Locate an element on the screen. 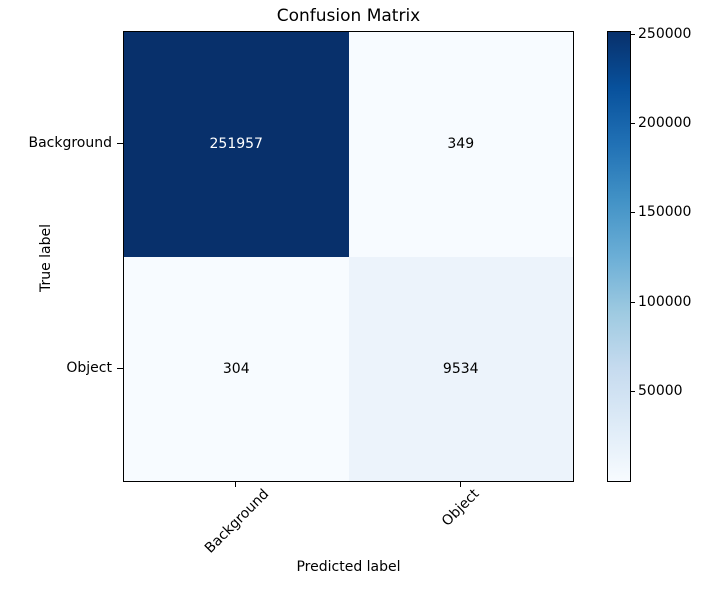 The width and height of the screenshot is (701, 590). matrix-cell-true-object-pred-background: 304 is located at coordinates (236, 368).